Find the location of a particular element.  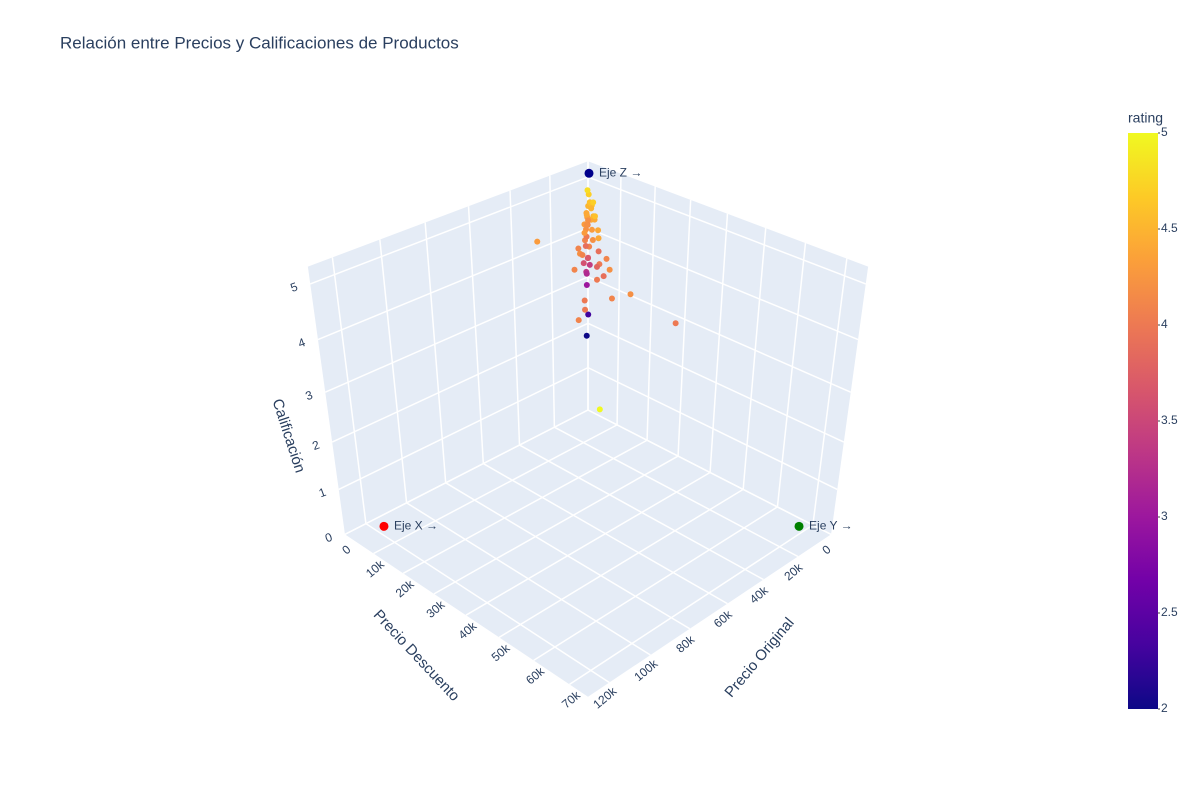

z-tick-label: 2 is located at coordinates (315, 446).